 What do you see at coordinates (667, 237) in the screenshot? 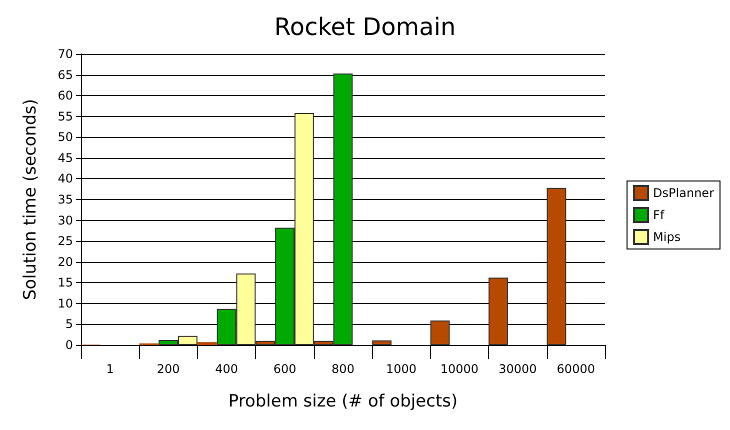
I see `legend-label: Mips` at bounding box center [667, 237].